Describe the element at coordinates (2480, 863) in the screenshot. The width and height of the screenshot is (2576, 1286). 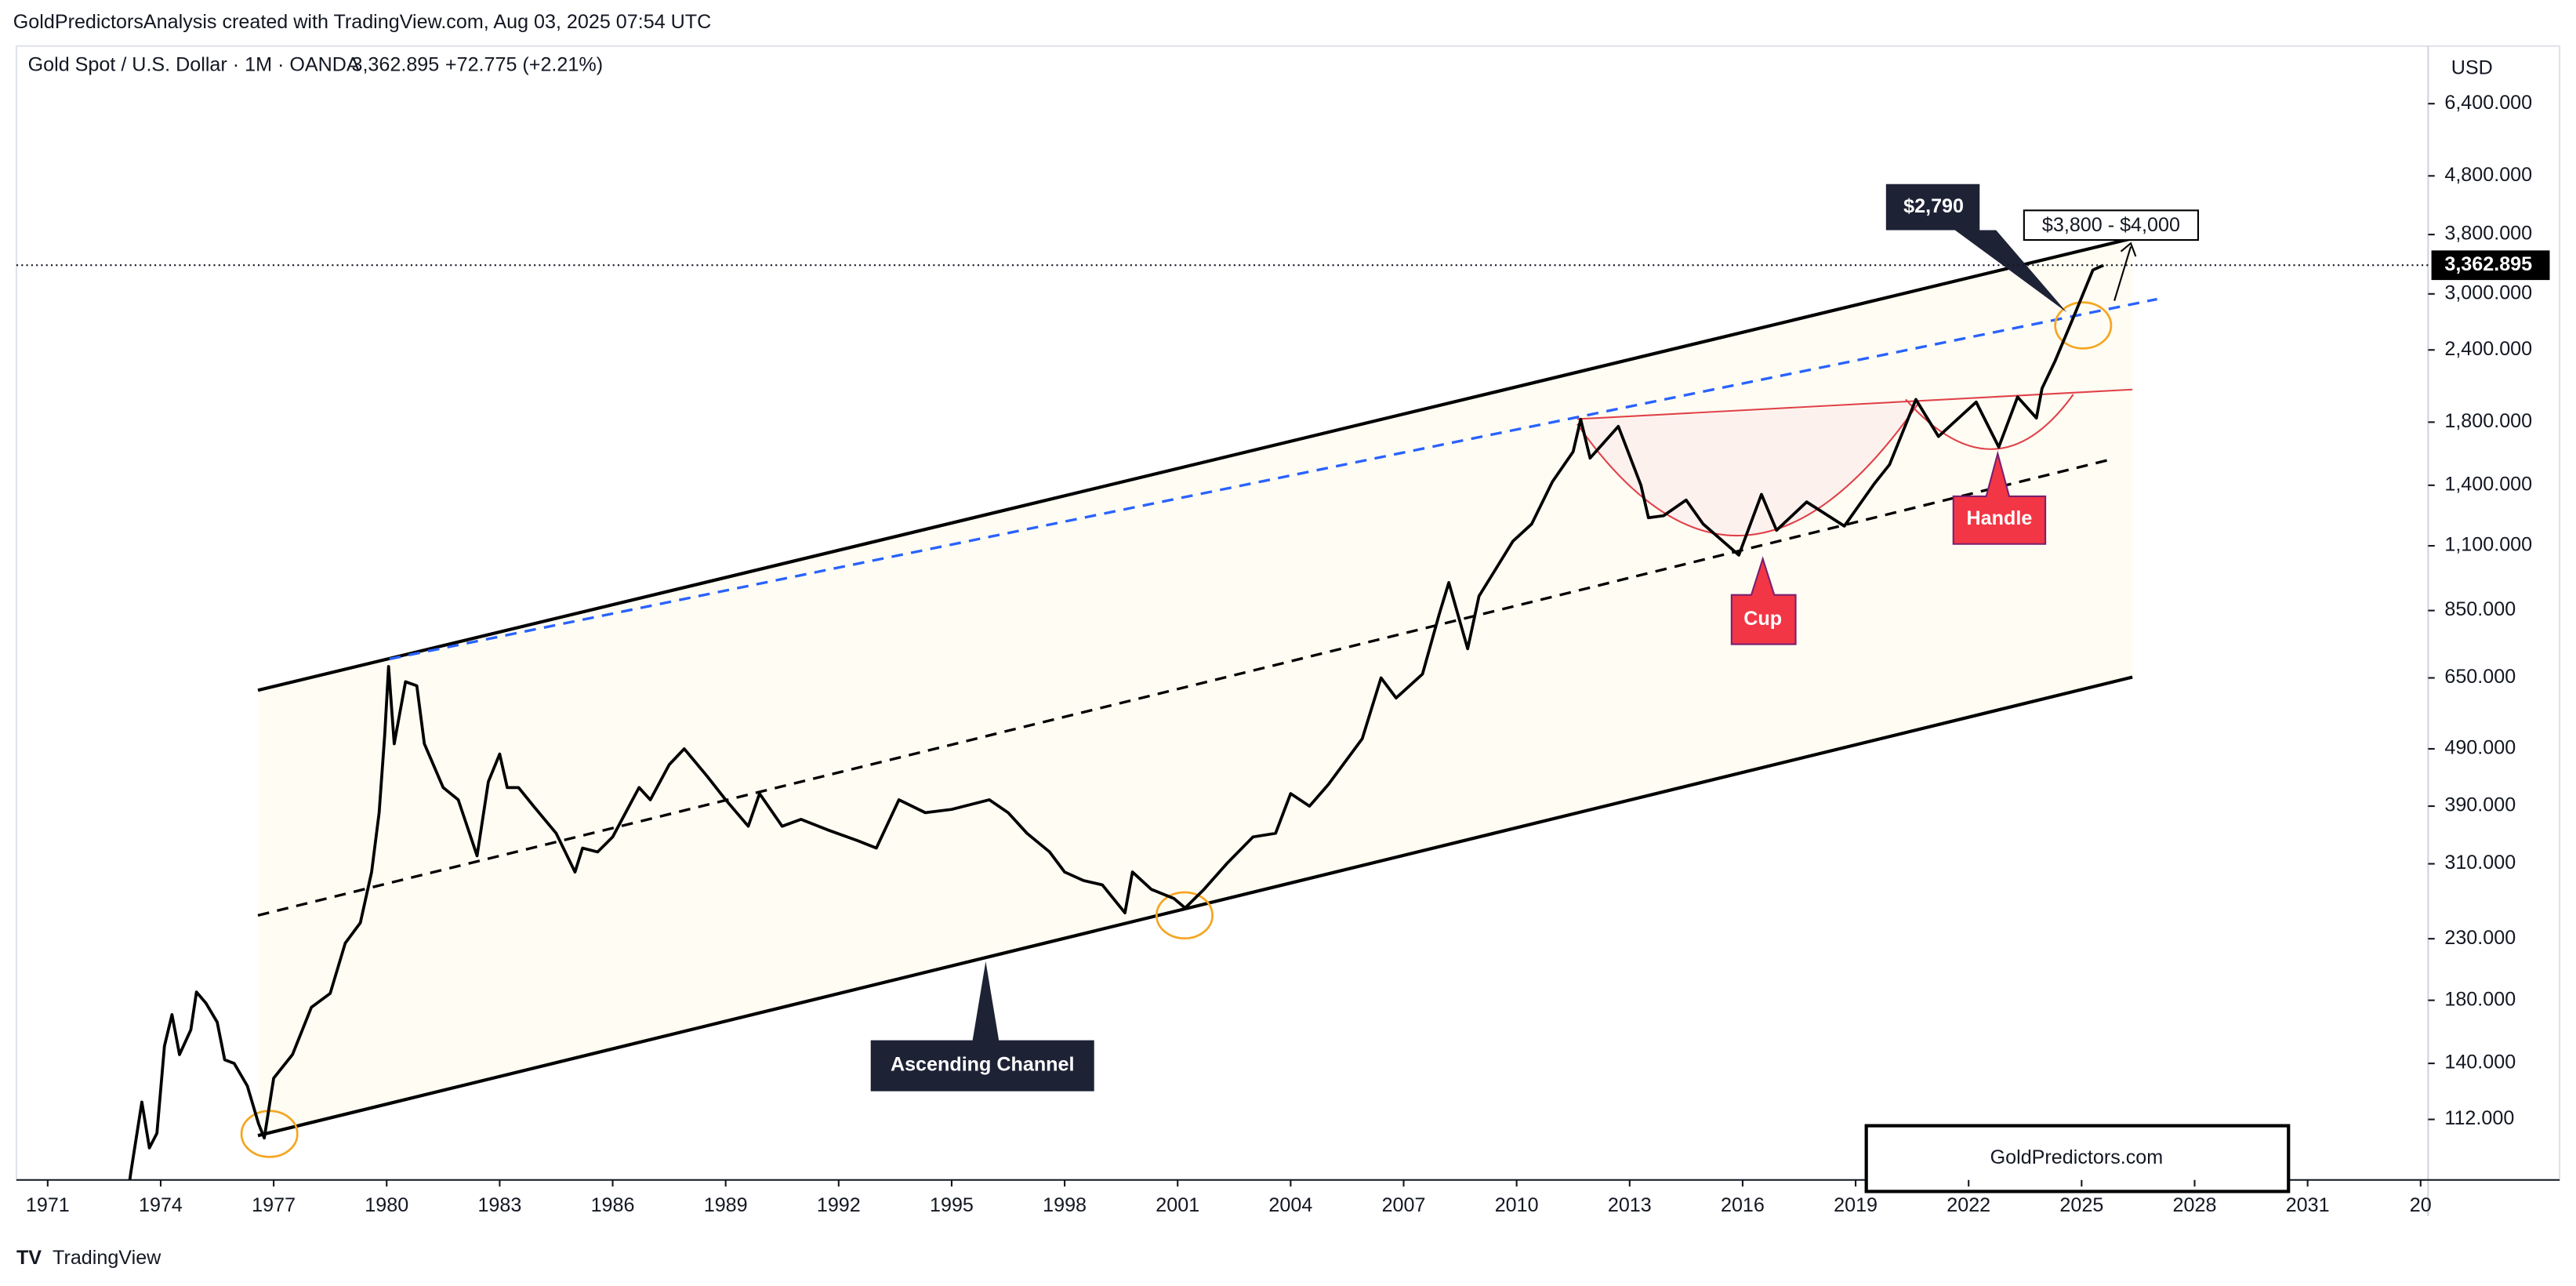
I see `y-tick-label: 310.000` at that location.